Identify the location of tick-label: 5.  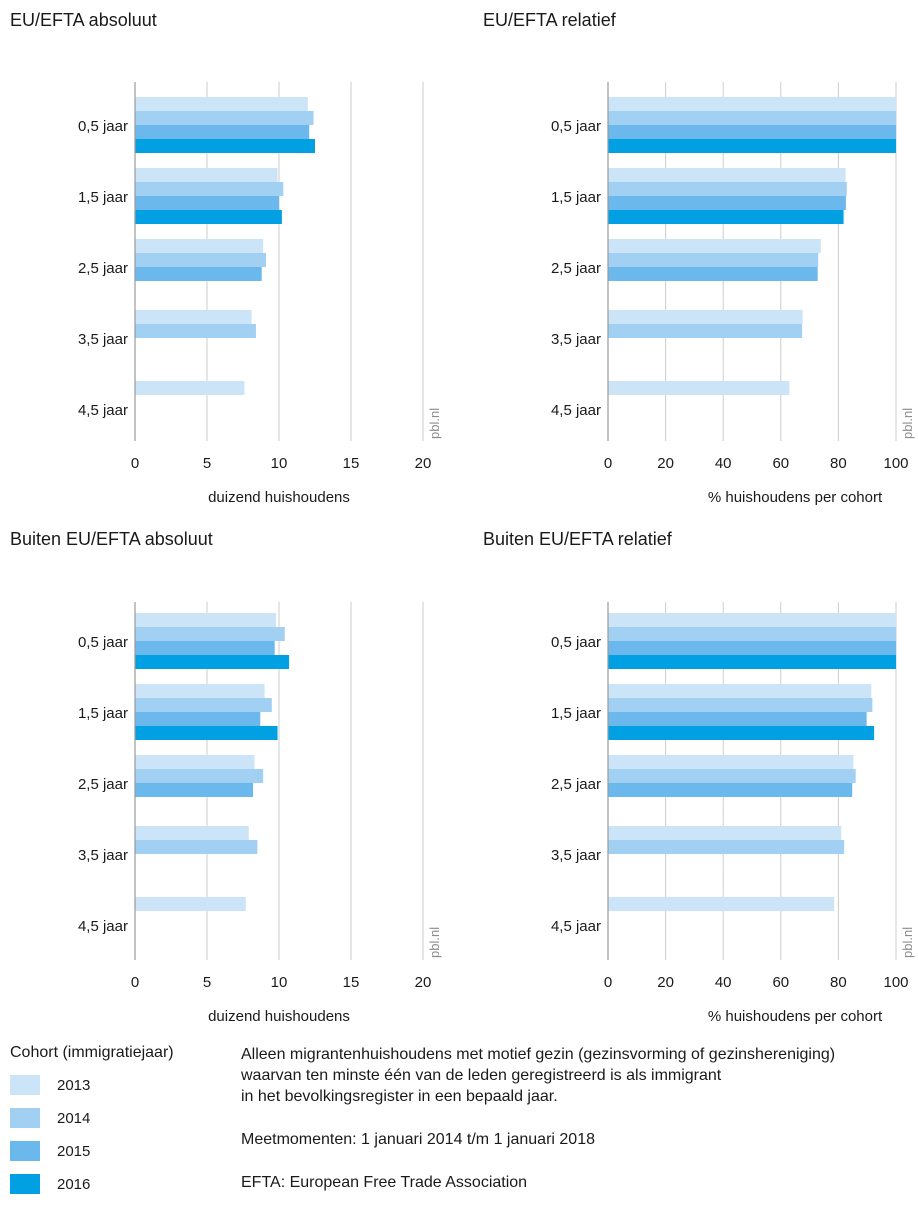
(207, 982).